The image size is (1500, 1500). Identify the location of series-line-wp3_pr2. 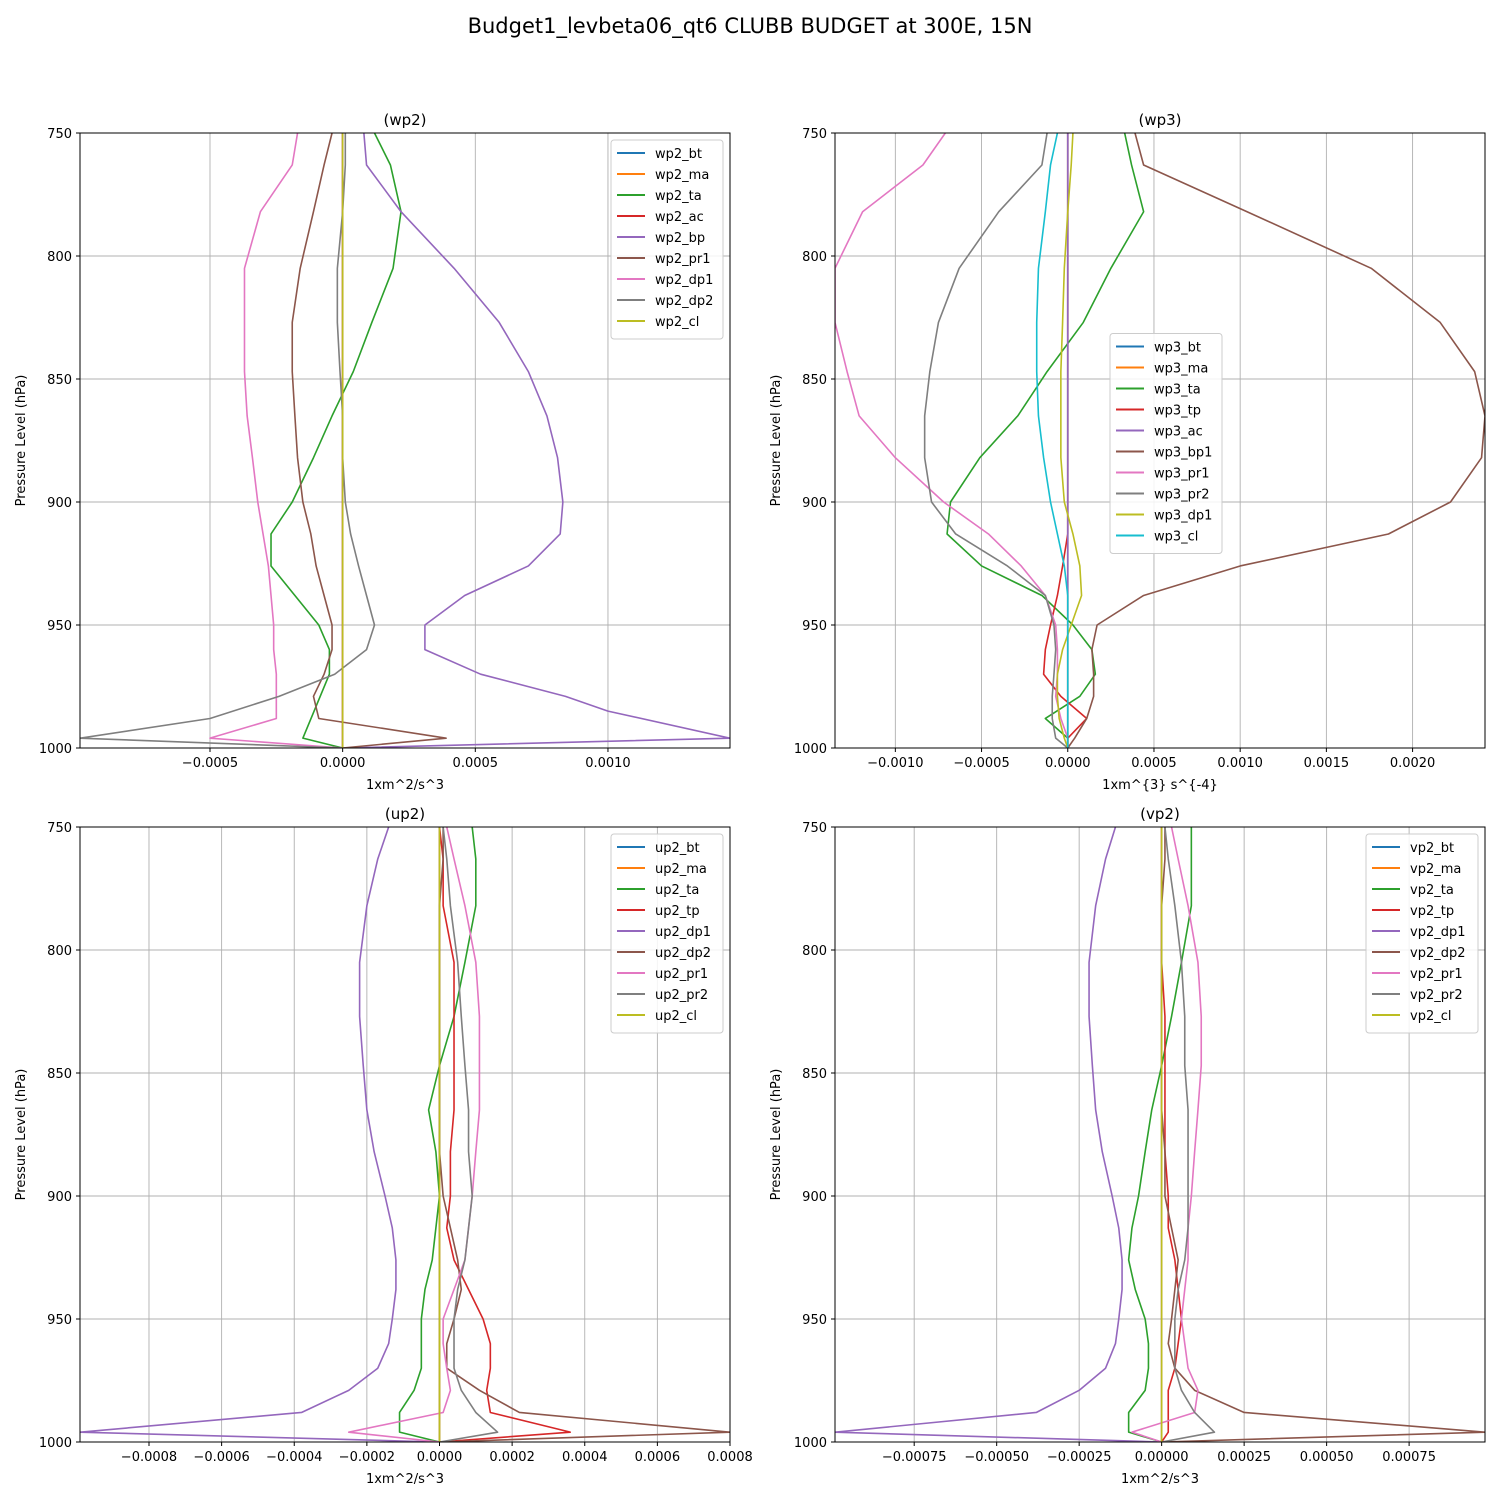
(996, 440).